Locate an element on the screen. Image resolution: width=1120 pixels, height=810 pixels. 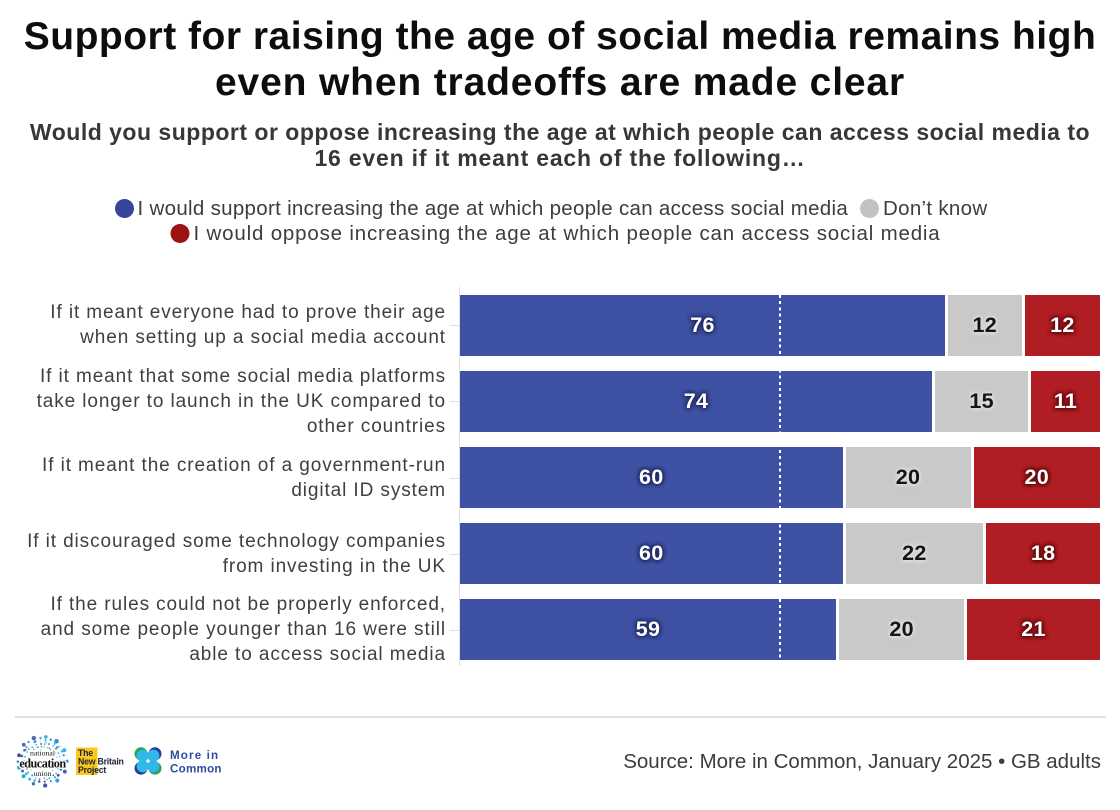
svg-text: New Britain is located at coordinates (101, 761).